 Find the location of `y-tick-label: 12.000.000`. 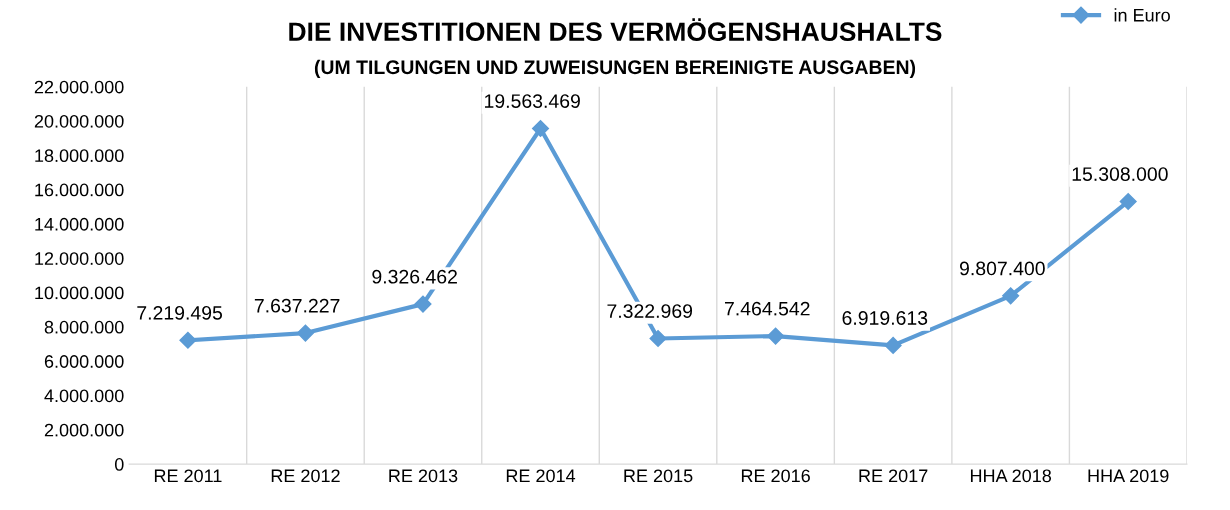

y-tick-label: 12.000.000 is located at coordinates (79, 258).